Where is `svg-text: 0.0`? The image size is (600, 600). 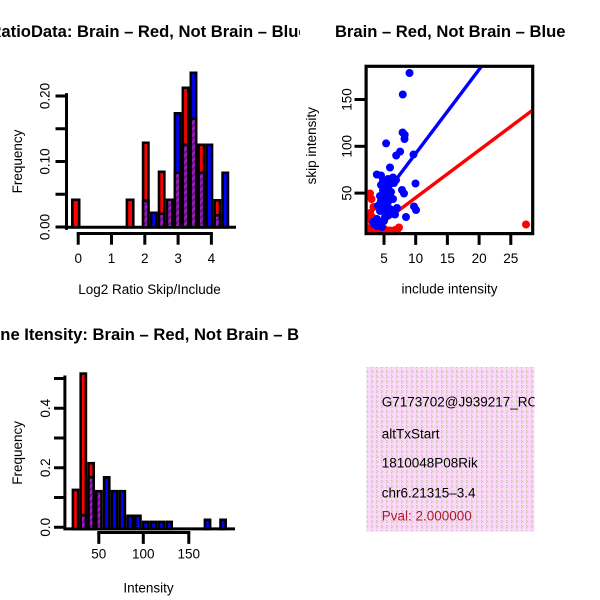 svg-text: 0.0 is located at coordinates (45, 527).